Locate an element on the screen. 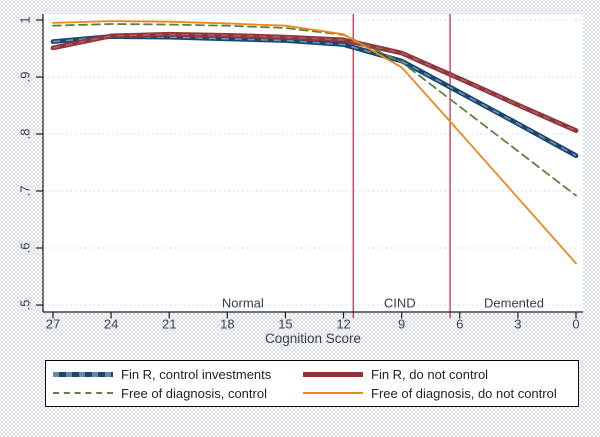 The width and height of the screenshot is (600, 437). x-tick-label: 6 is located at coordinates (460, 324).